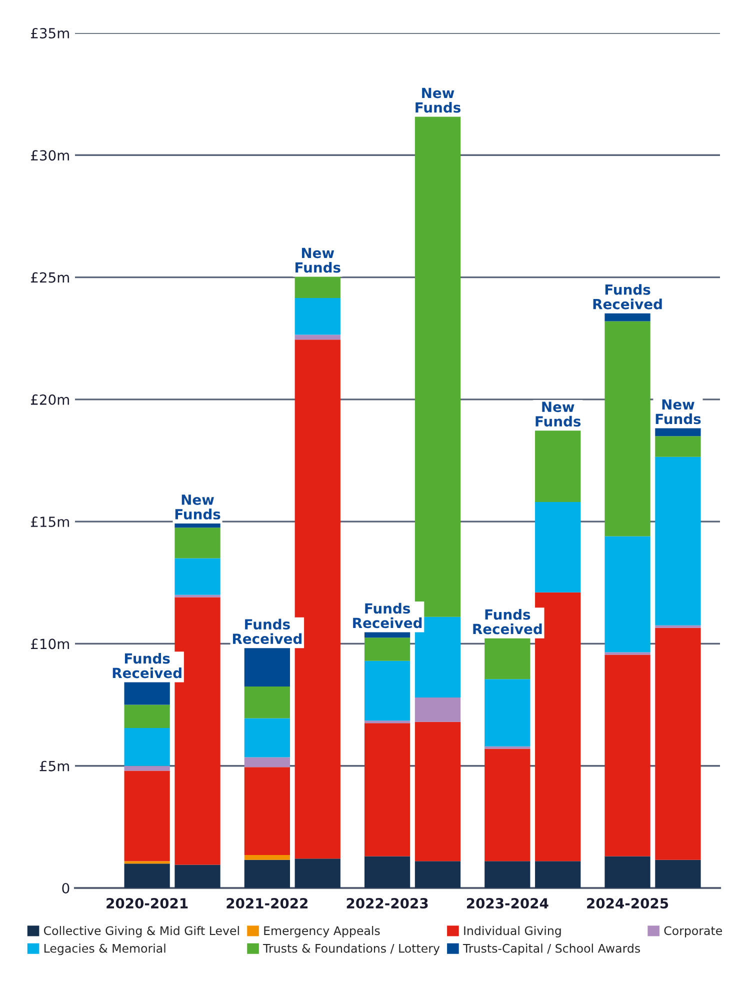 The image size is (750, 1000). I want to click on y-tick-label: £25m, so click(49, 277).